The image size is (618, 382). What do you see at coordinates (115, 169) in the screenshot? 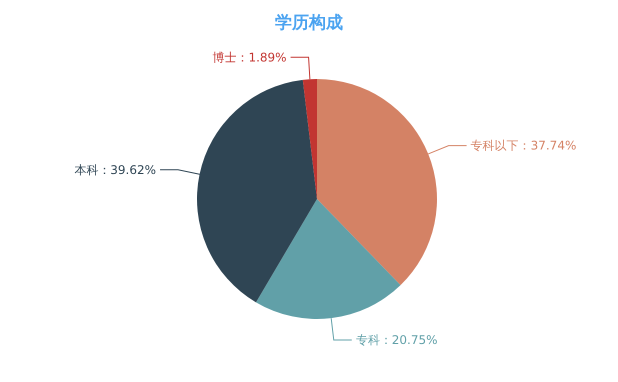
I see `slice-label: 本科：39.62%` at bounding box center [115, 169].